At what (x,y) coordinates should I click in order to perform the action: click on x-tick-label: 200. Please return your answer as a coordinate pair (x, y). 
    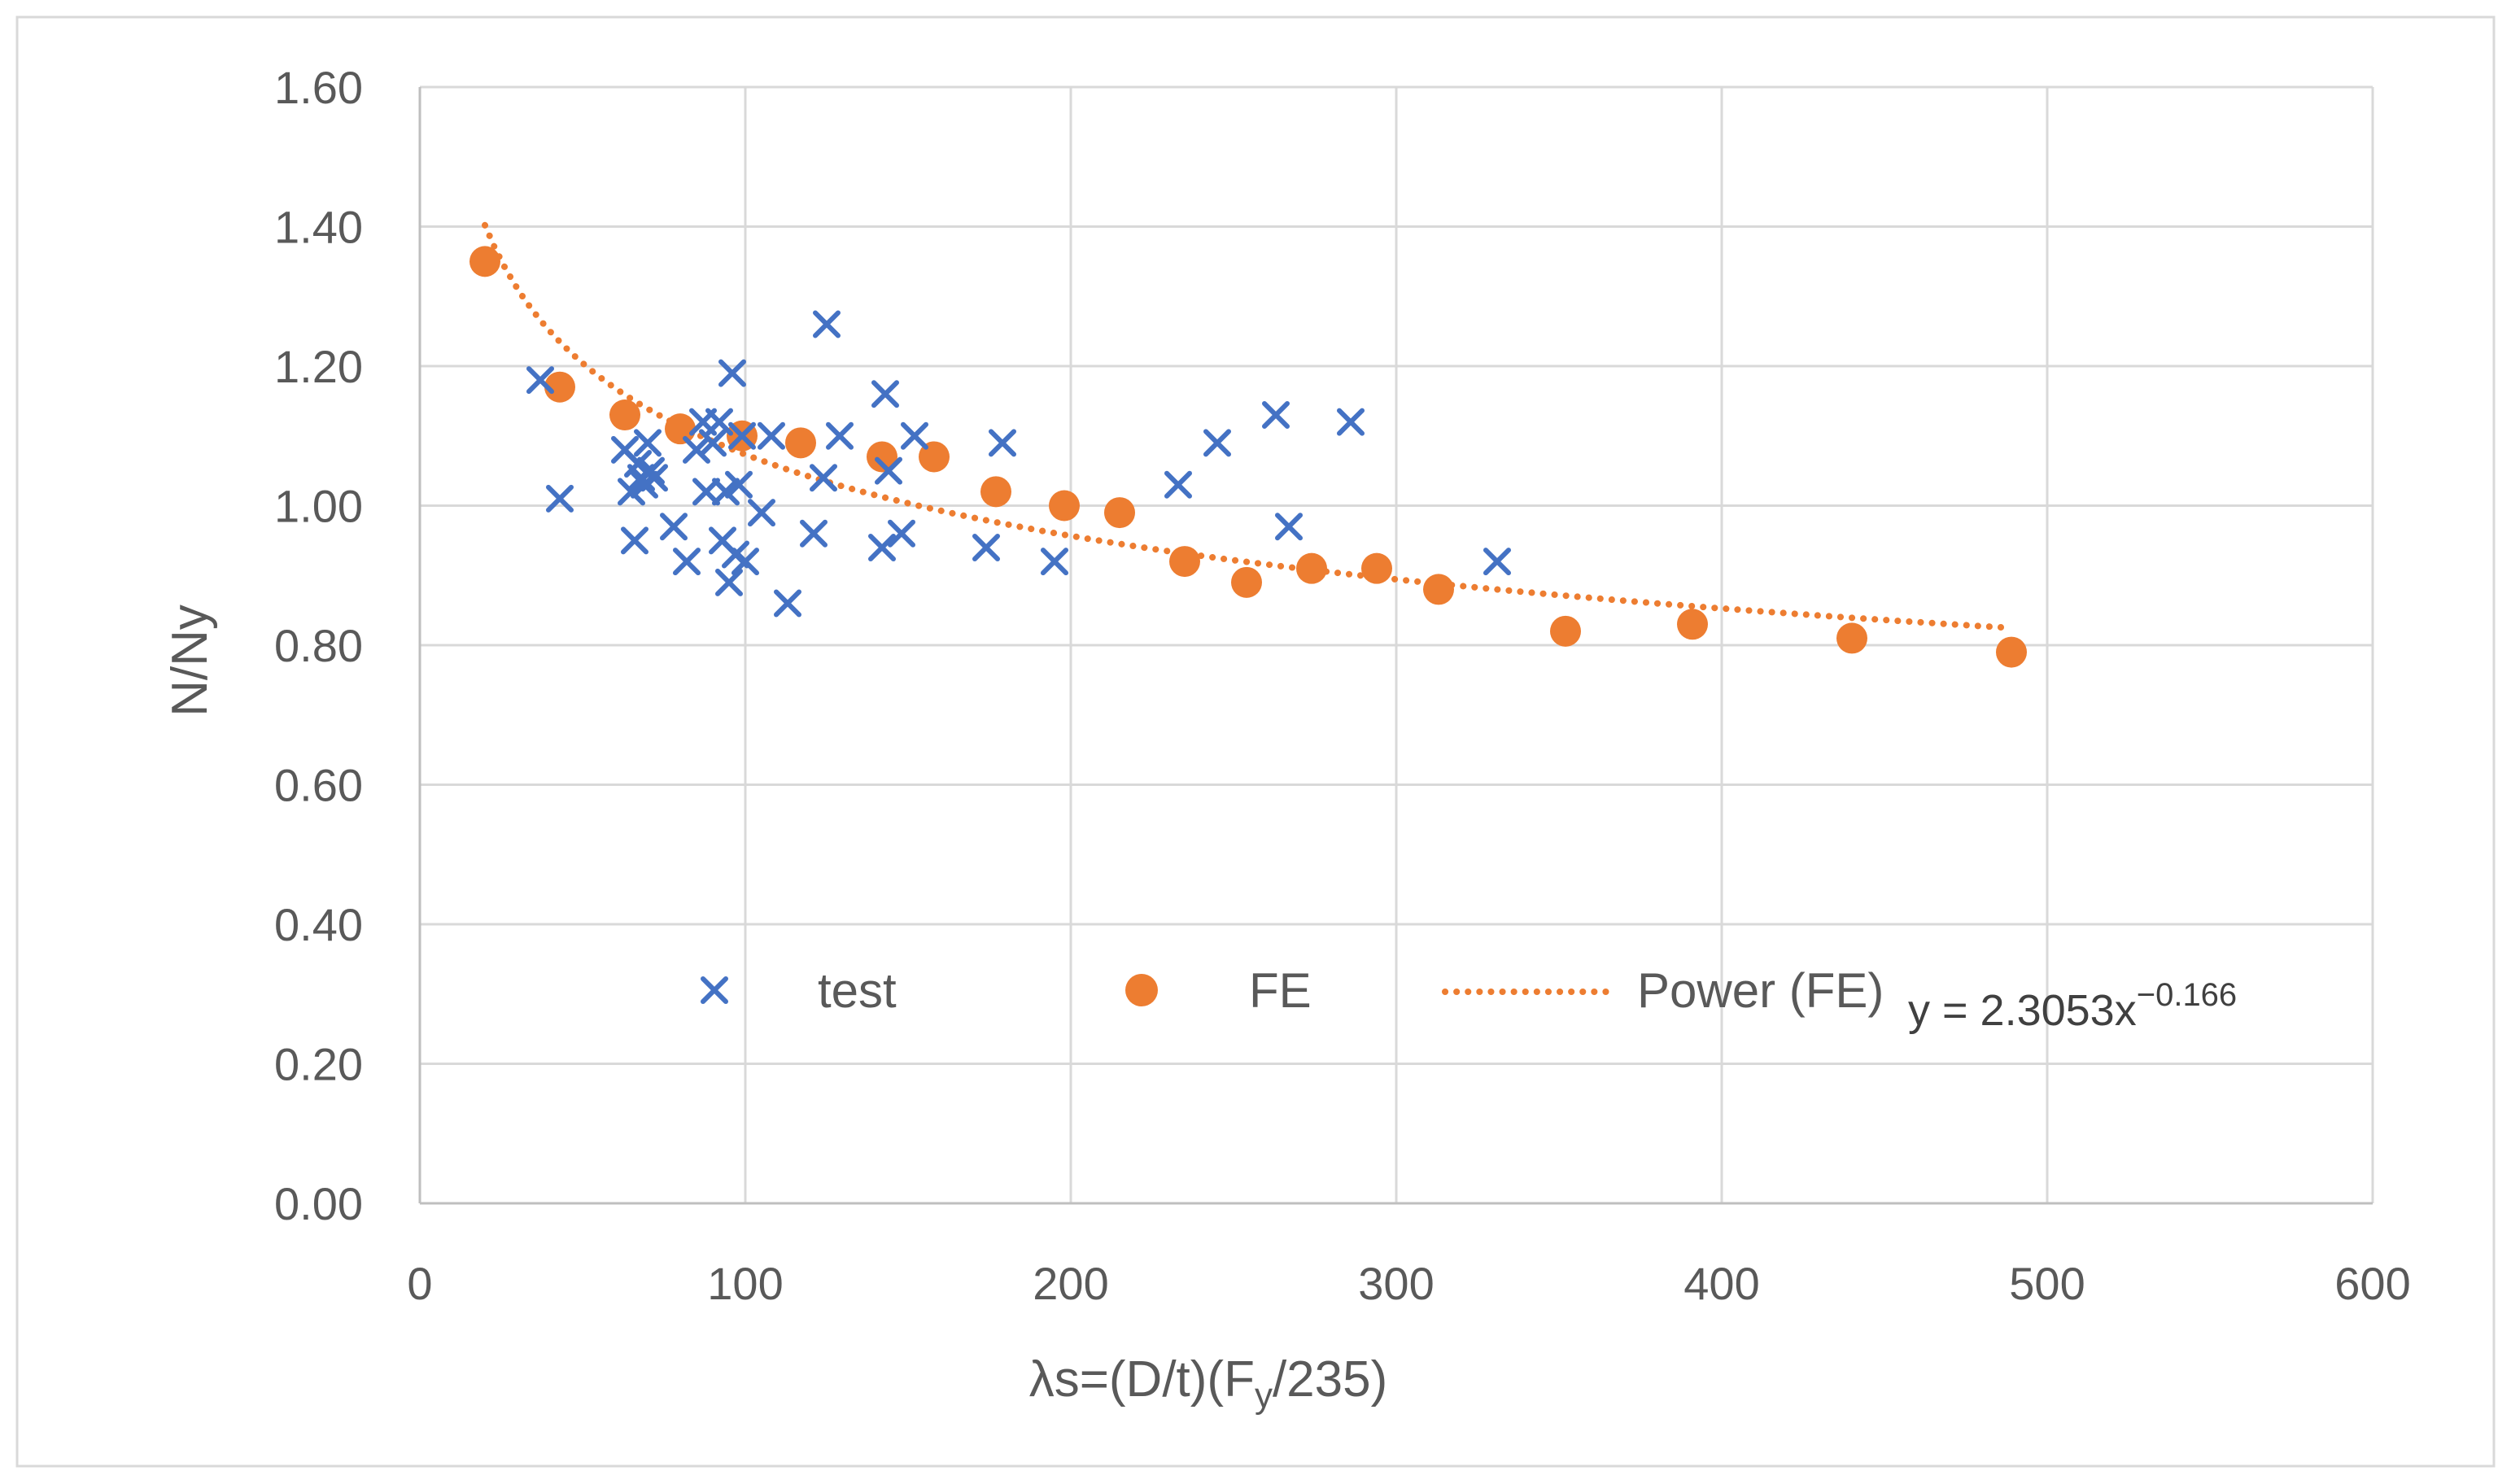
    Looking at the image, I should click on (1070, 1284).